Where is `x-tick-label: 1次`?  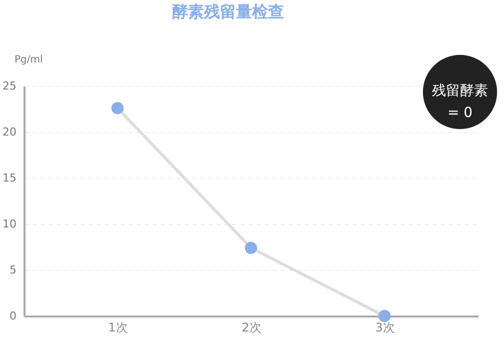
x-tick-label: 1次 is located at coordinates (118, 327).